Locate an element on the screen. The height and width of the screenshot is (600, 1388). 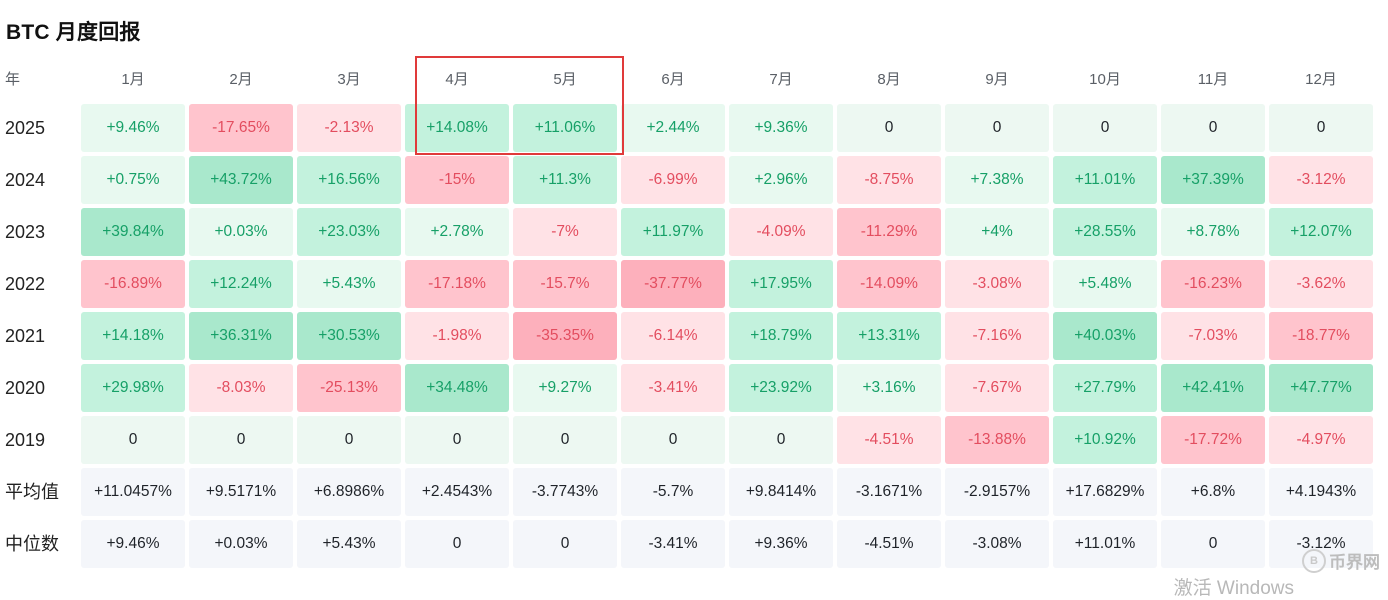
return-cell: -14.09% is located at coordinates (889, 284).